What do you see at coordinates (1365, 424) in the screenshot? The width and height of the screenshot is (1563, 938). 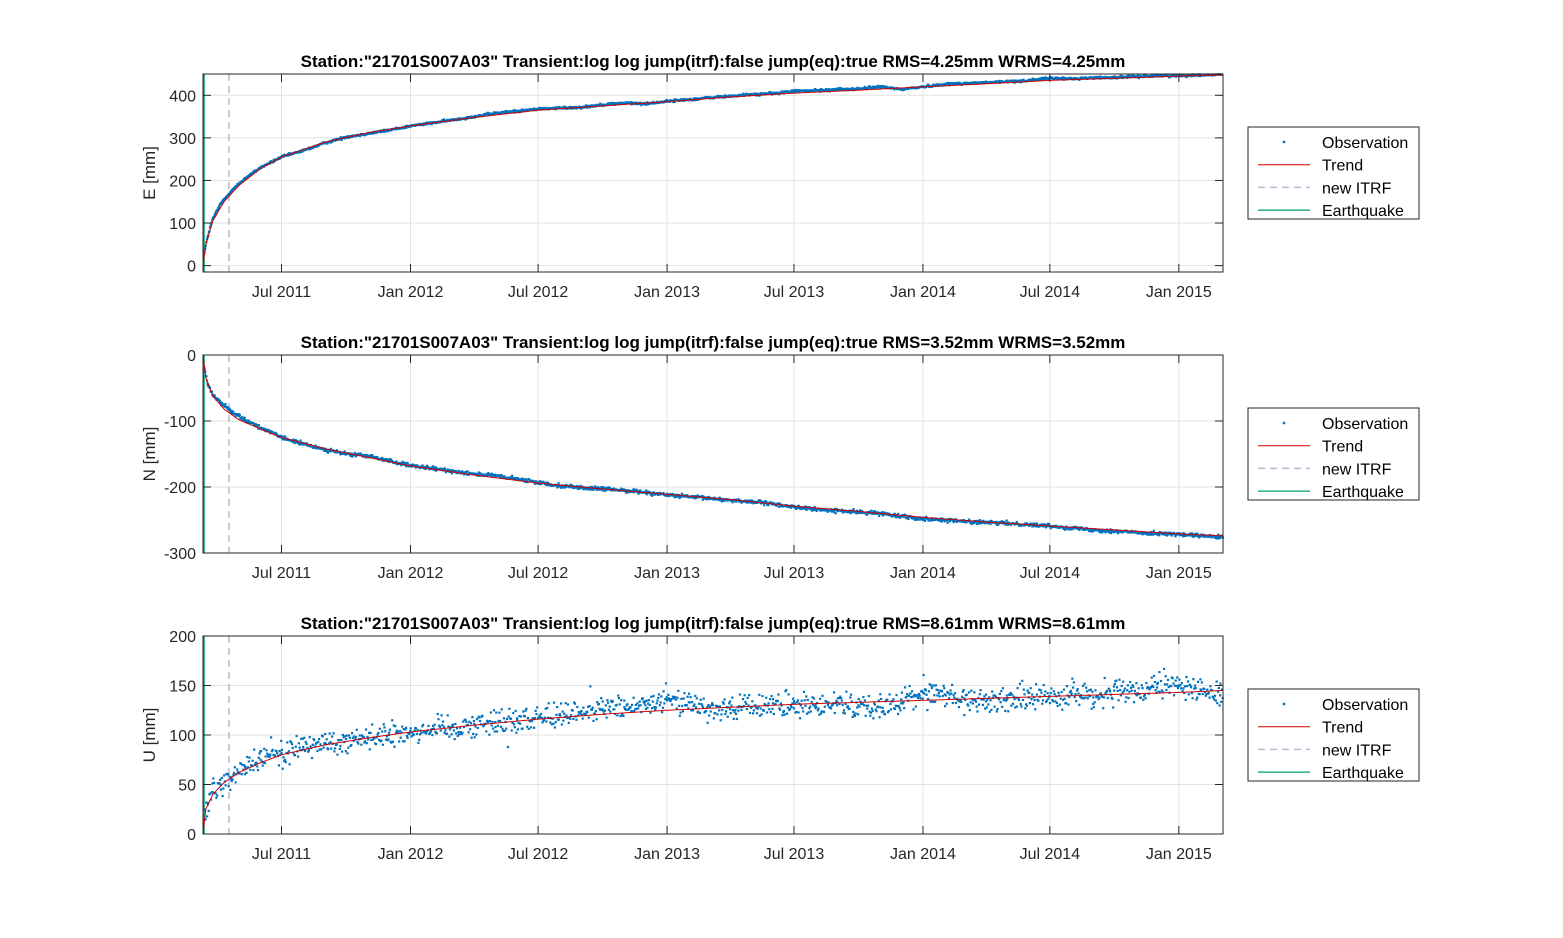 I see `legend-label: Observation` at bounding box center [1365, 424].